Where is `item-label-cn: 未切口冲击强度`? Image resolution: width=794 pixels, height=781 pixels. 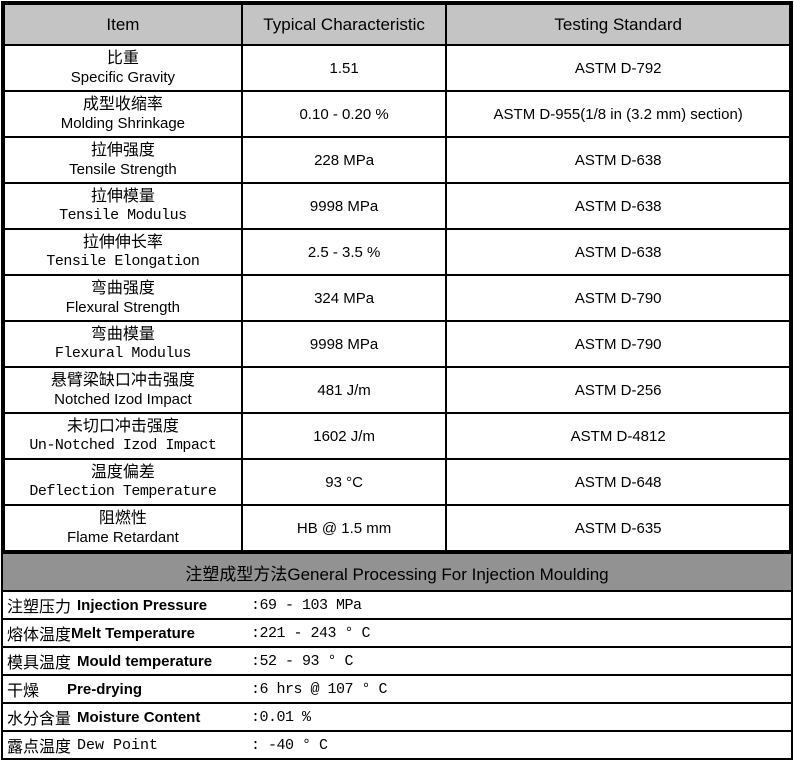 item-label-cn: 未切口冲击强度 is located at coordinates (122, 426).